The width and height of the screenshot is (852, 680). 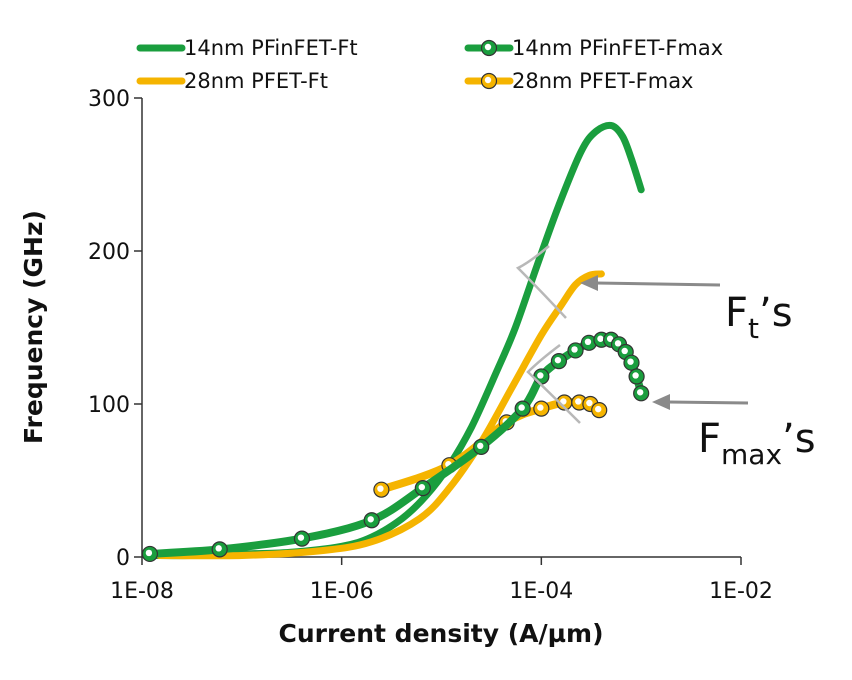 I want to click on legend-label: 28nm PFET-Ft, so click(x=256, y=81).